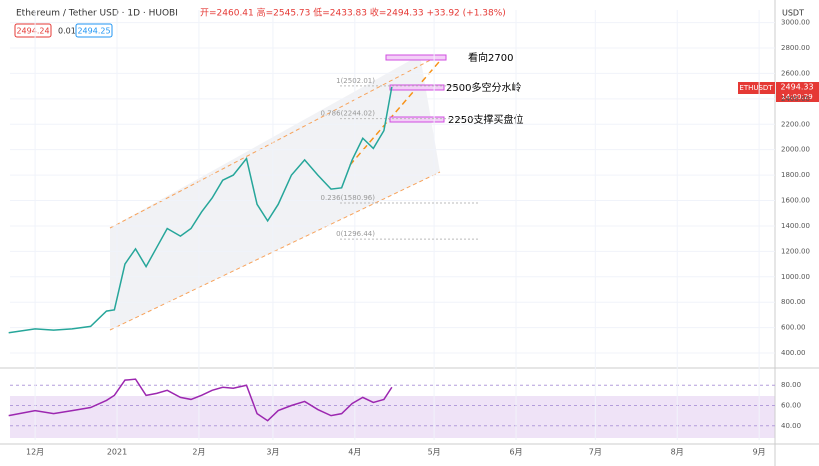  What do you see at coordinates (67, 31) in the screenshot?
I see `spread: 0.01` at bounding box center [67, 31].